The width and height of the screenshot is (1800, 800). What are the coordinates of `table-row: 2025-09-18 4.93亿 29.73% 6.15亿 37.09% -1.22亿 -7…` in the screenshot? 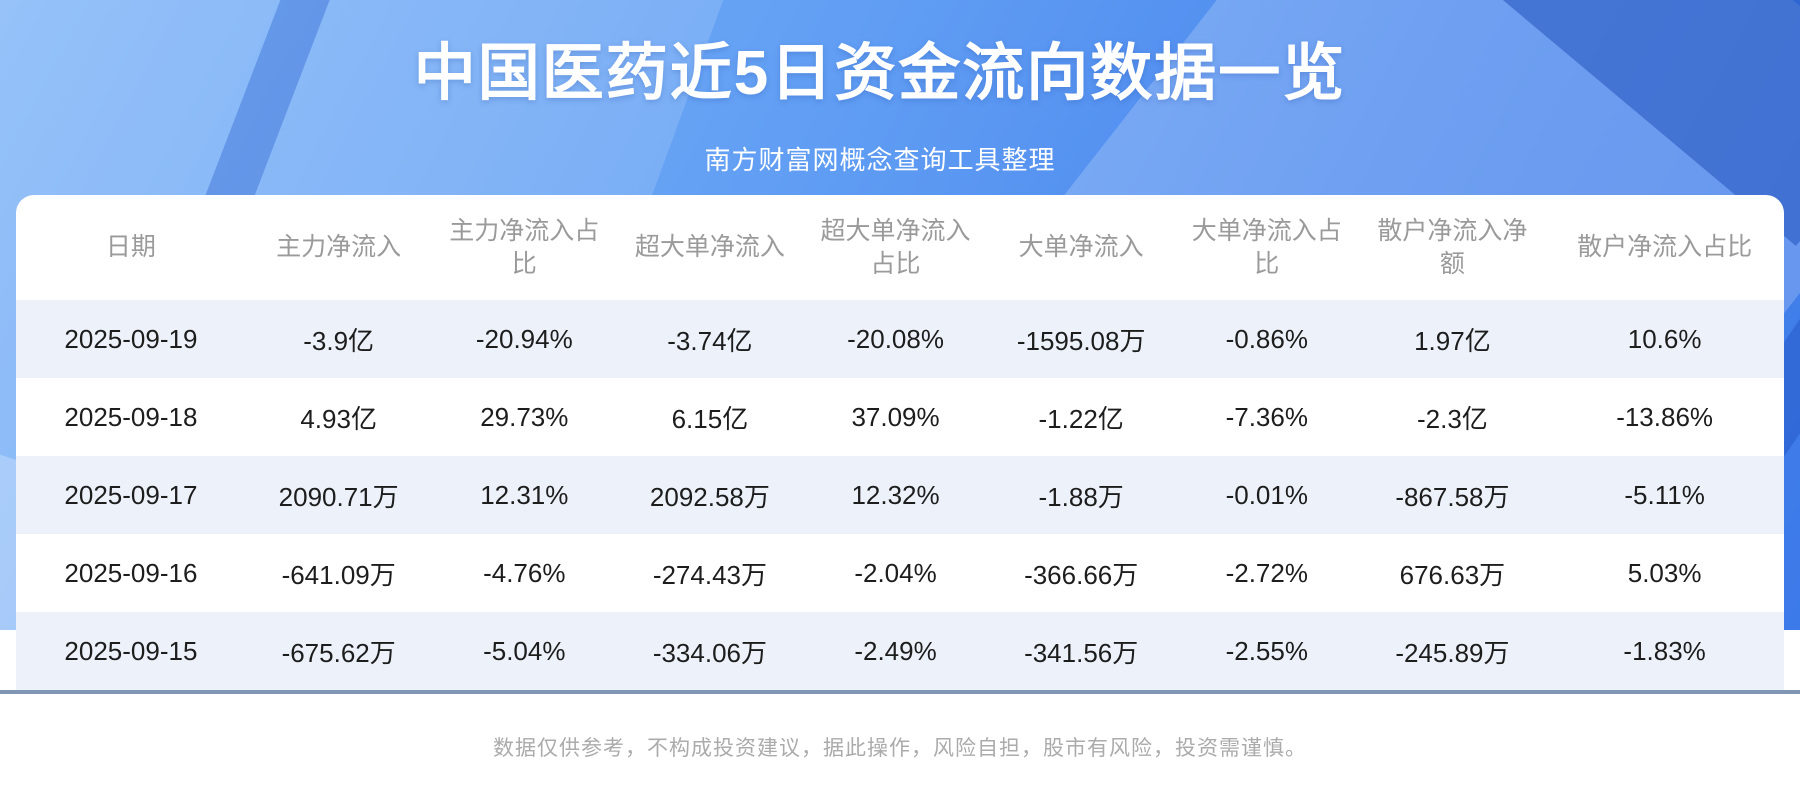 It's located at (900, 417).